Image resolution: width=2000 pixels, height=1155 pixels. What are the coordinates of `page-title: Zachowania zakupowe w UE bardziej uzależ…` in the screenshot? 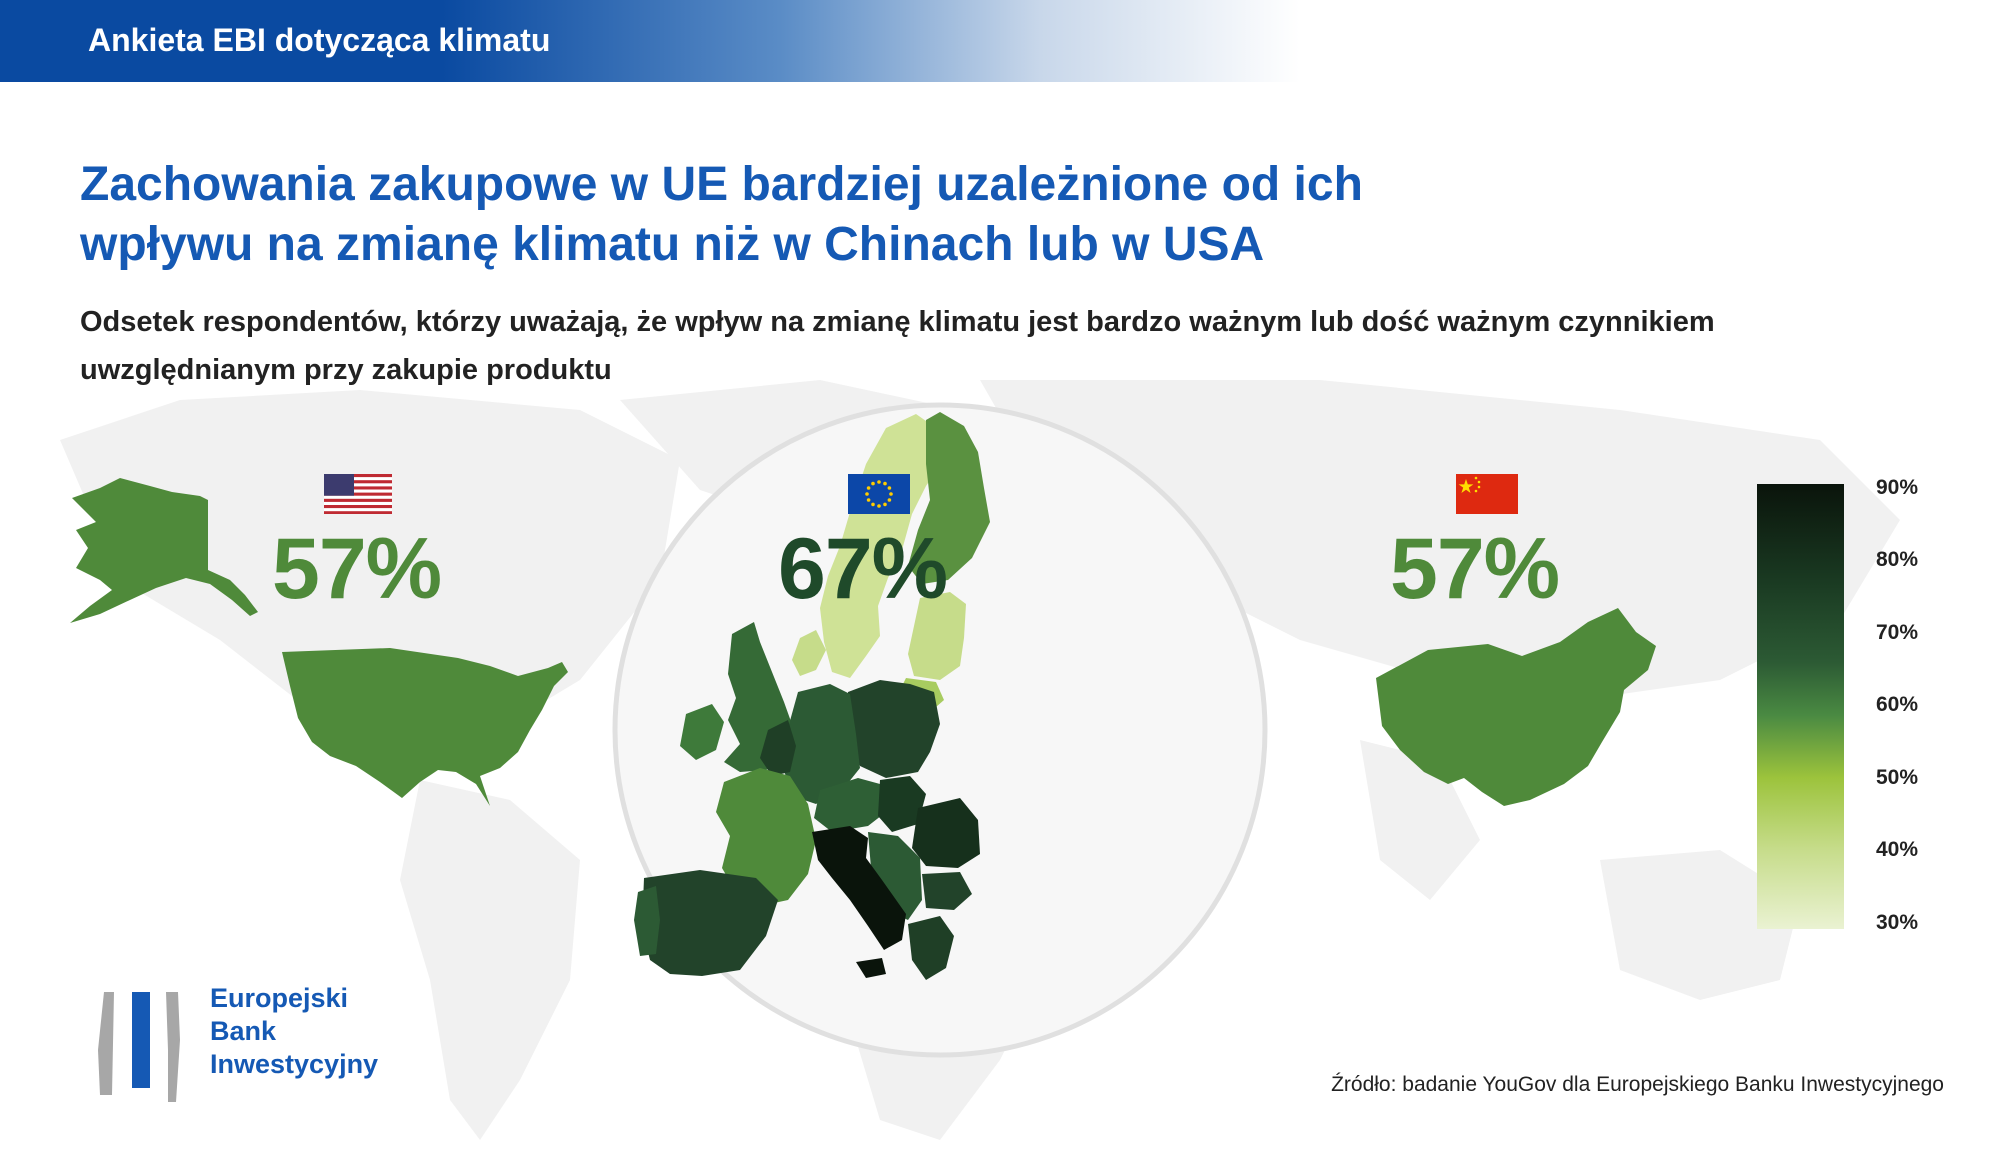 It's located at (810, 215).